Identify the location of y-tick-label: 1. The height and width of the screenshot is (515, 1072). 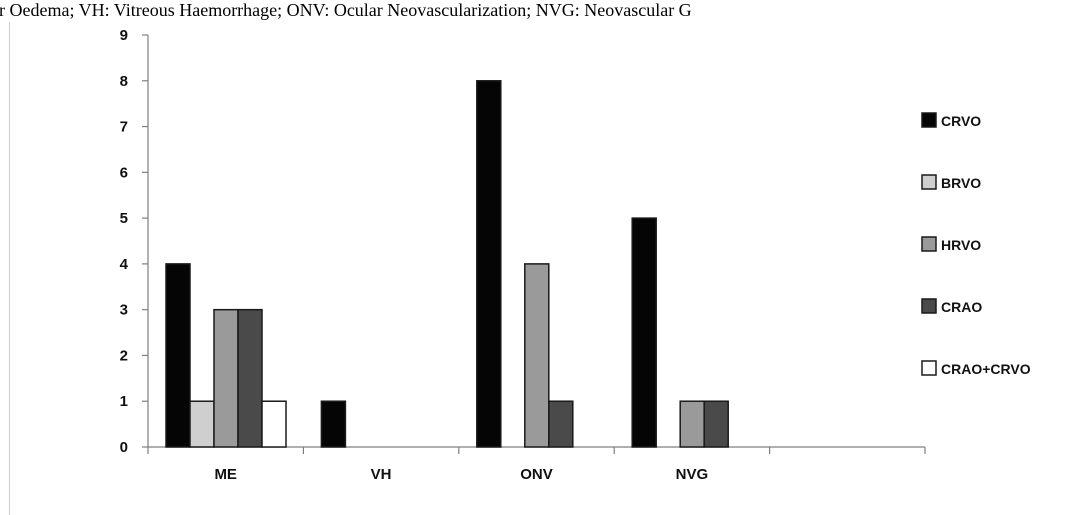
(124, 401).